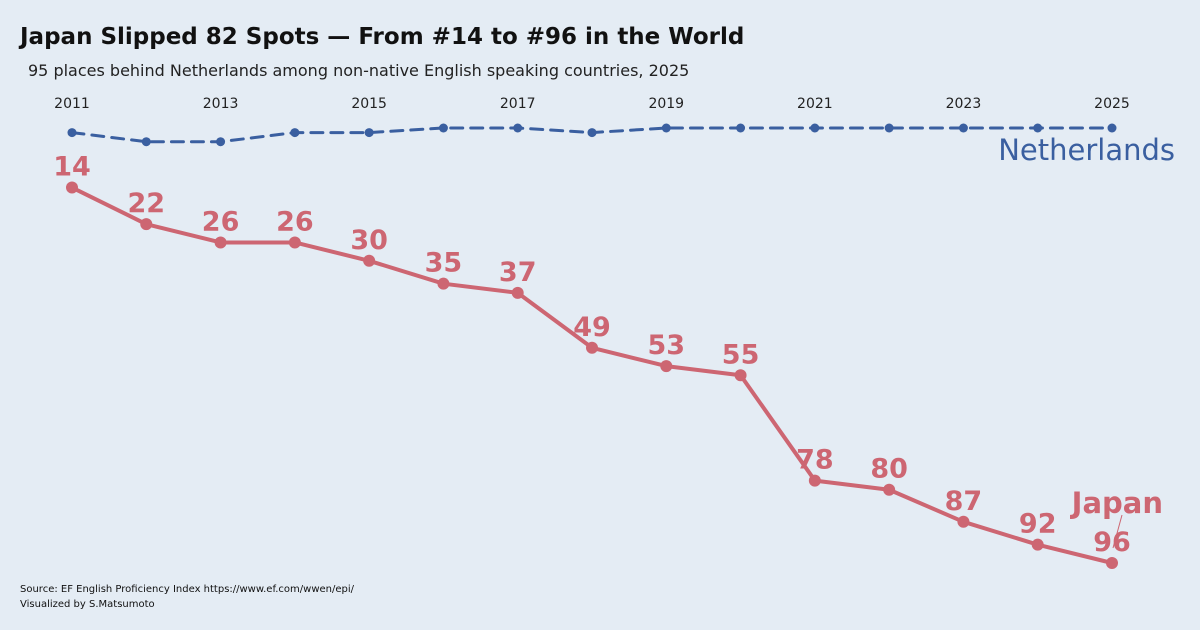  What do you see at coordinates (221, 104) in the screenshot?
I see `x-tick-label: 2013` at bounding box center [221, 104].